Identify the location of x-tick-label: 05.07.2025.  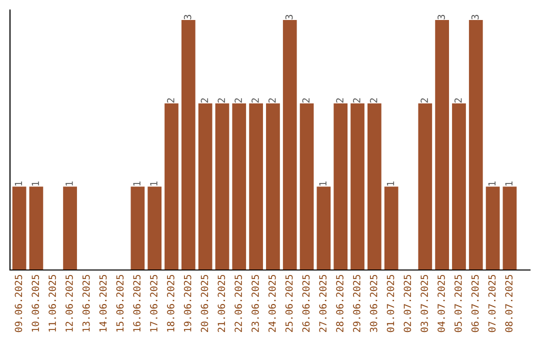
(458, 303).